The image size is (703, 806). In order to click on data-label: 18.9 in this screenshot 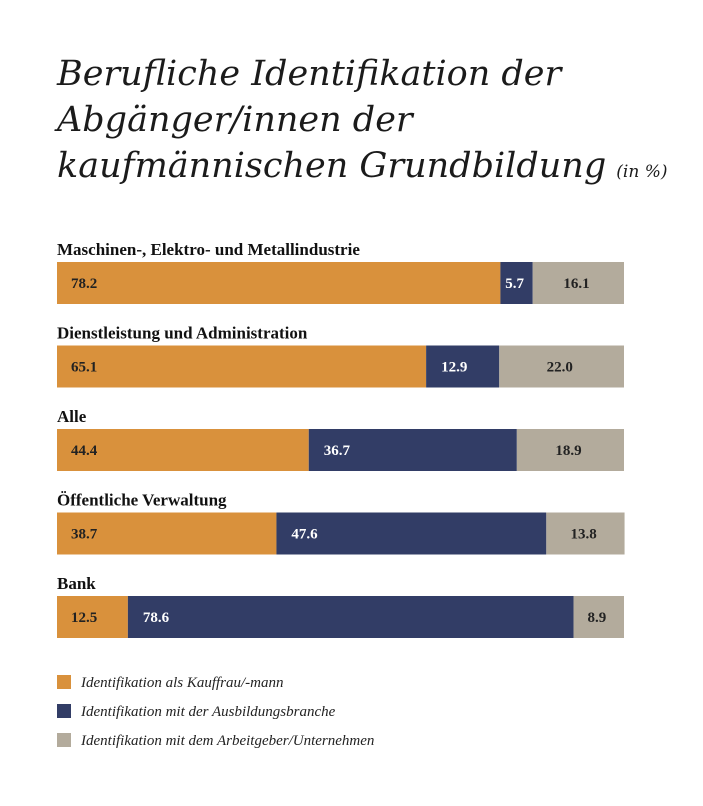, I will do `click(568, 451)`.